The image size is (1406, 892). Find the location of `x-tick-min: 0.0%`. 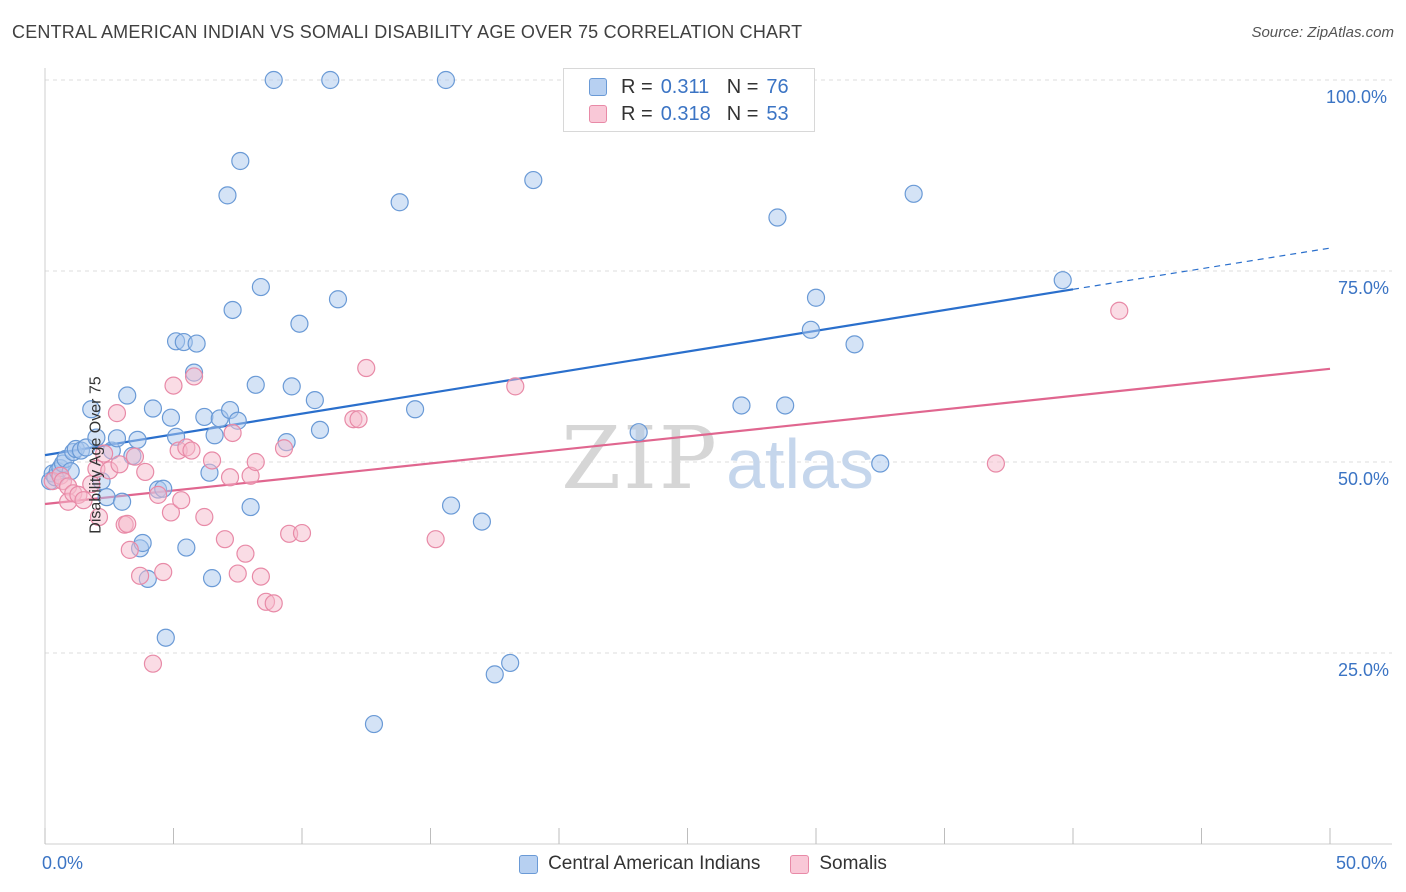

x-tick-min: 0.0% is located at coordinates (63, 863).